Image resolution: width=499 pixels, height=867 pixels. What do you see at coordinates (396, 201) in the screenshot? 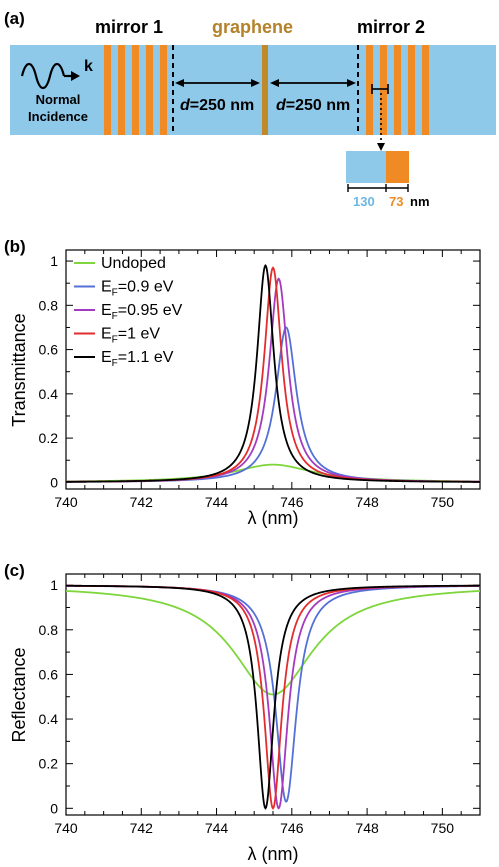
I see `inset-layer-b-thickness: 73` at bounding box center [396, 201].